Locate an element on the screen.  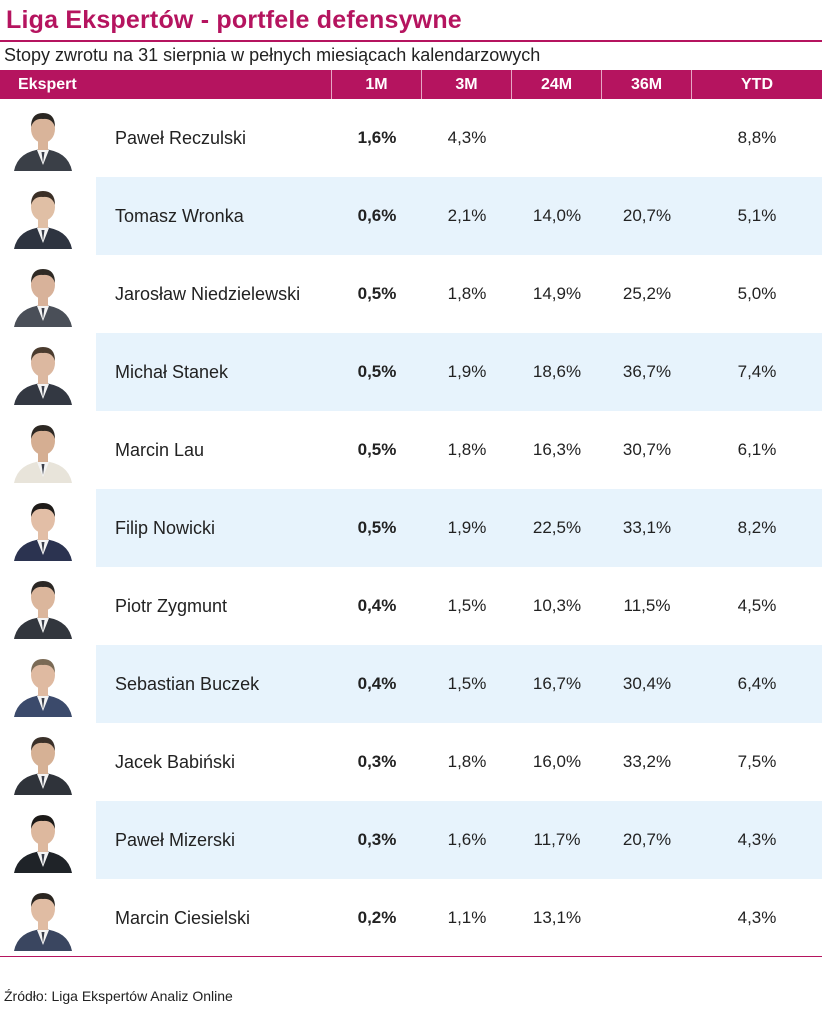
table-row: Sebastian Buczek 0,4% 1,5% 16,7% 30,4% 6,4% is located at coordinates (411, 684).